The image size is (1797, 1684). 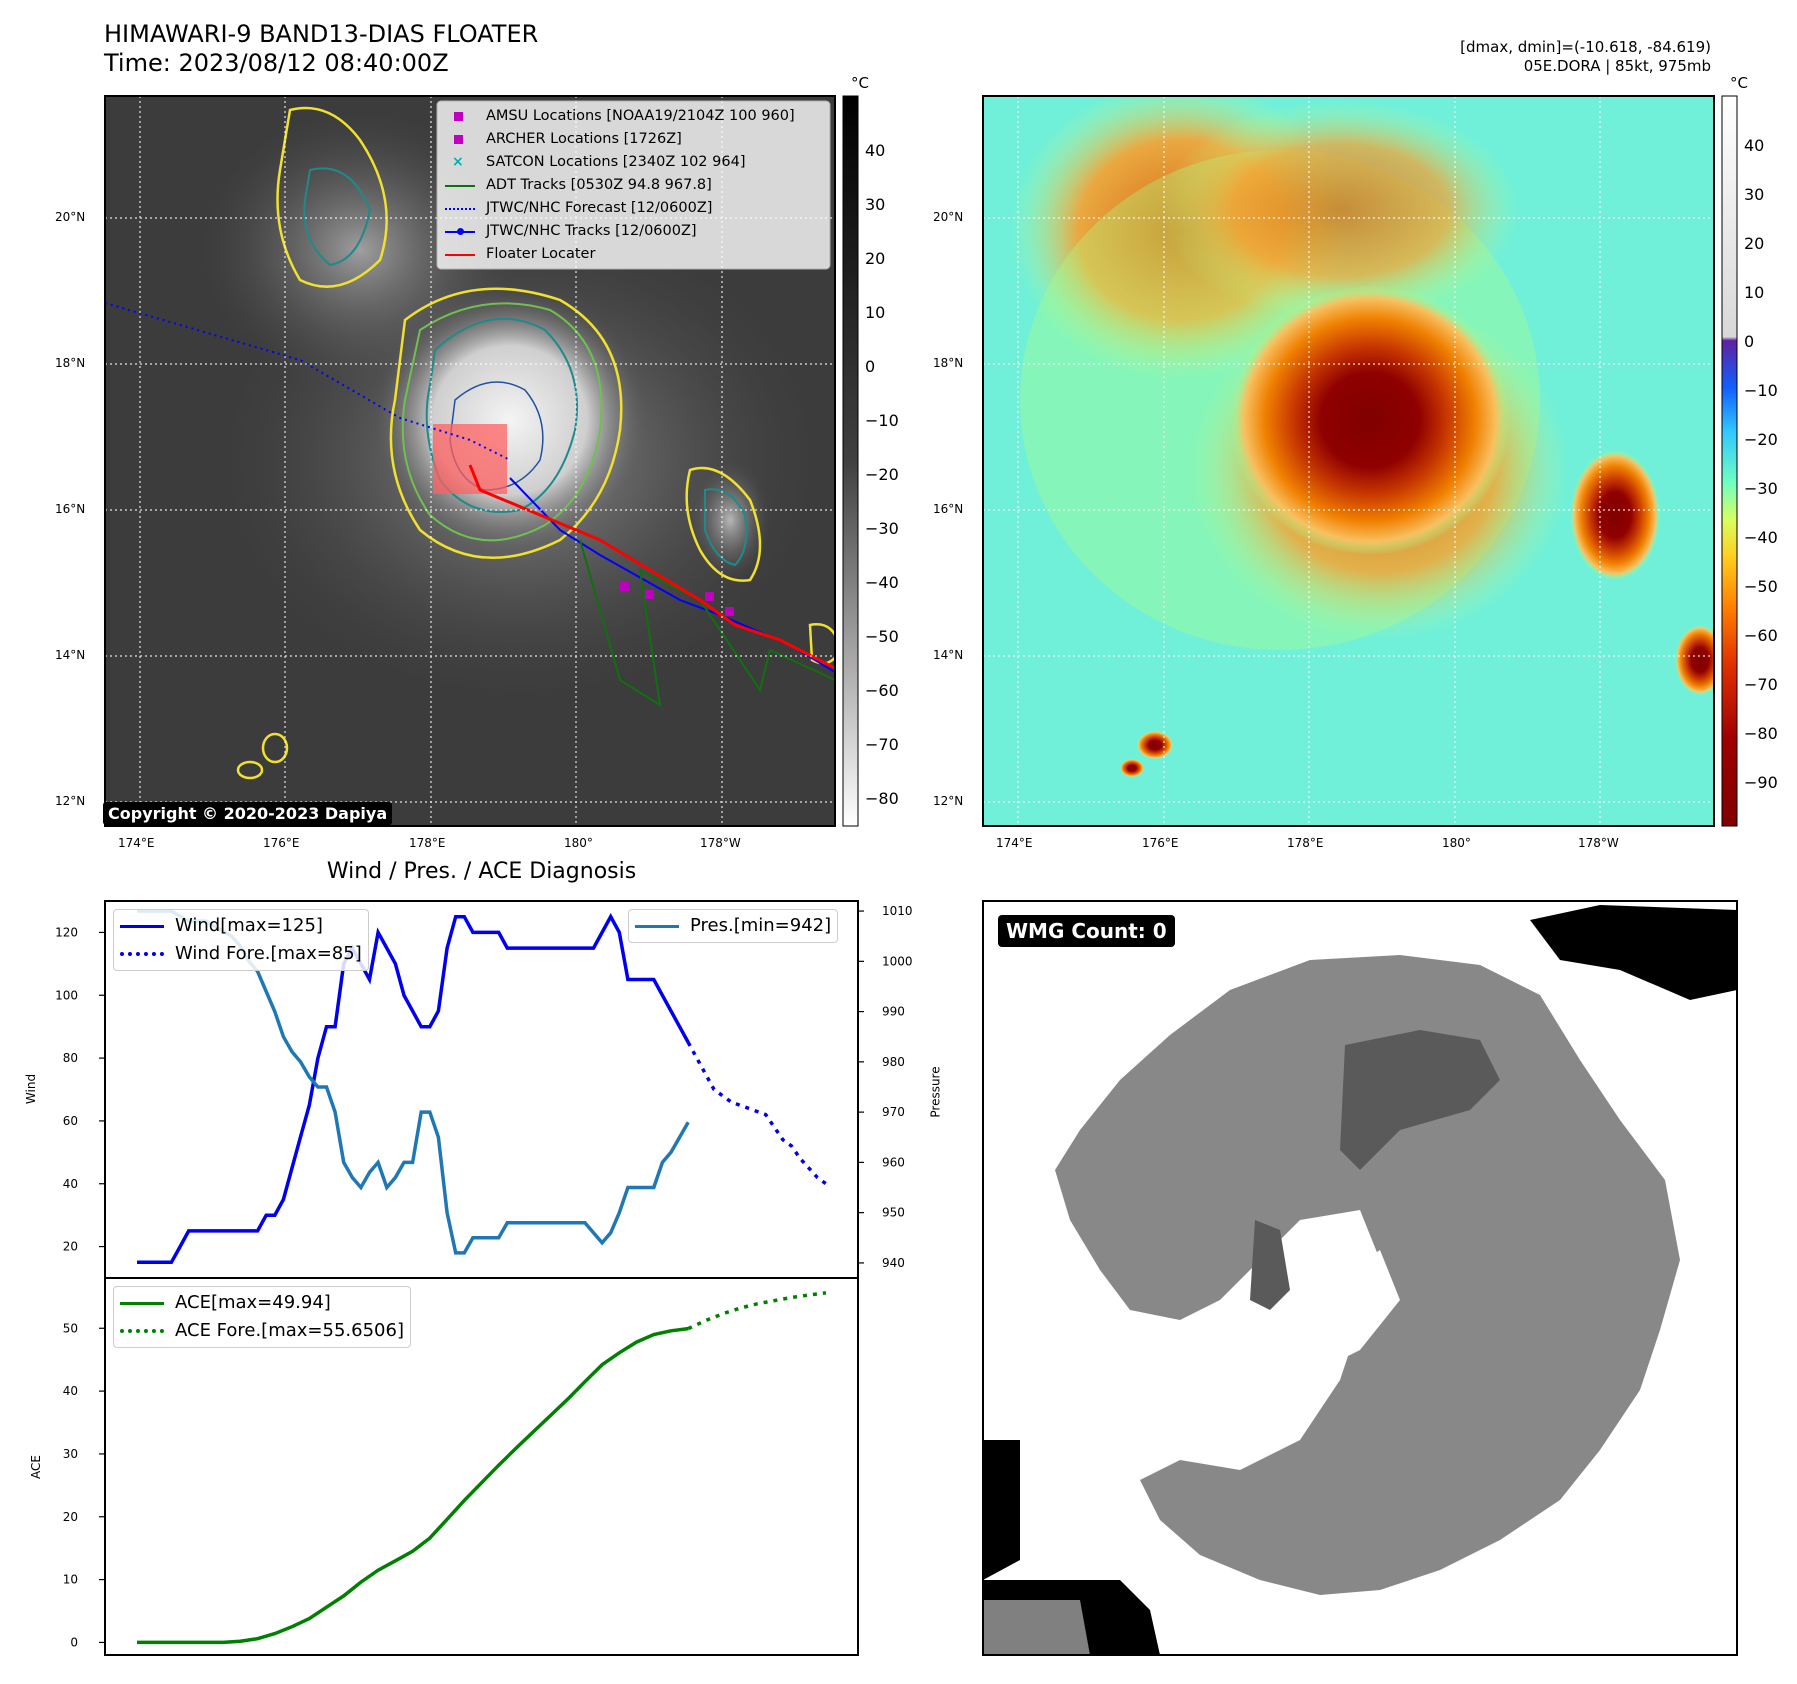 I want to click on y-tick-label: 120, so click(x=66, y=932).